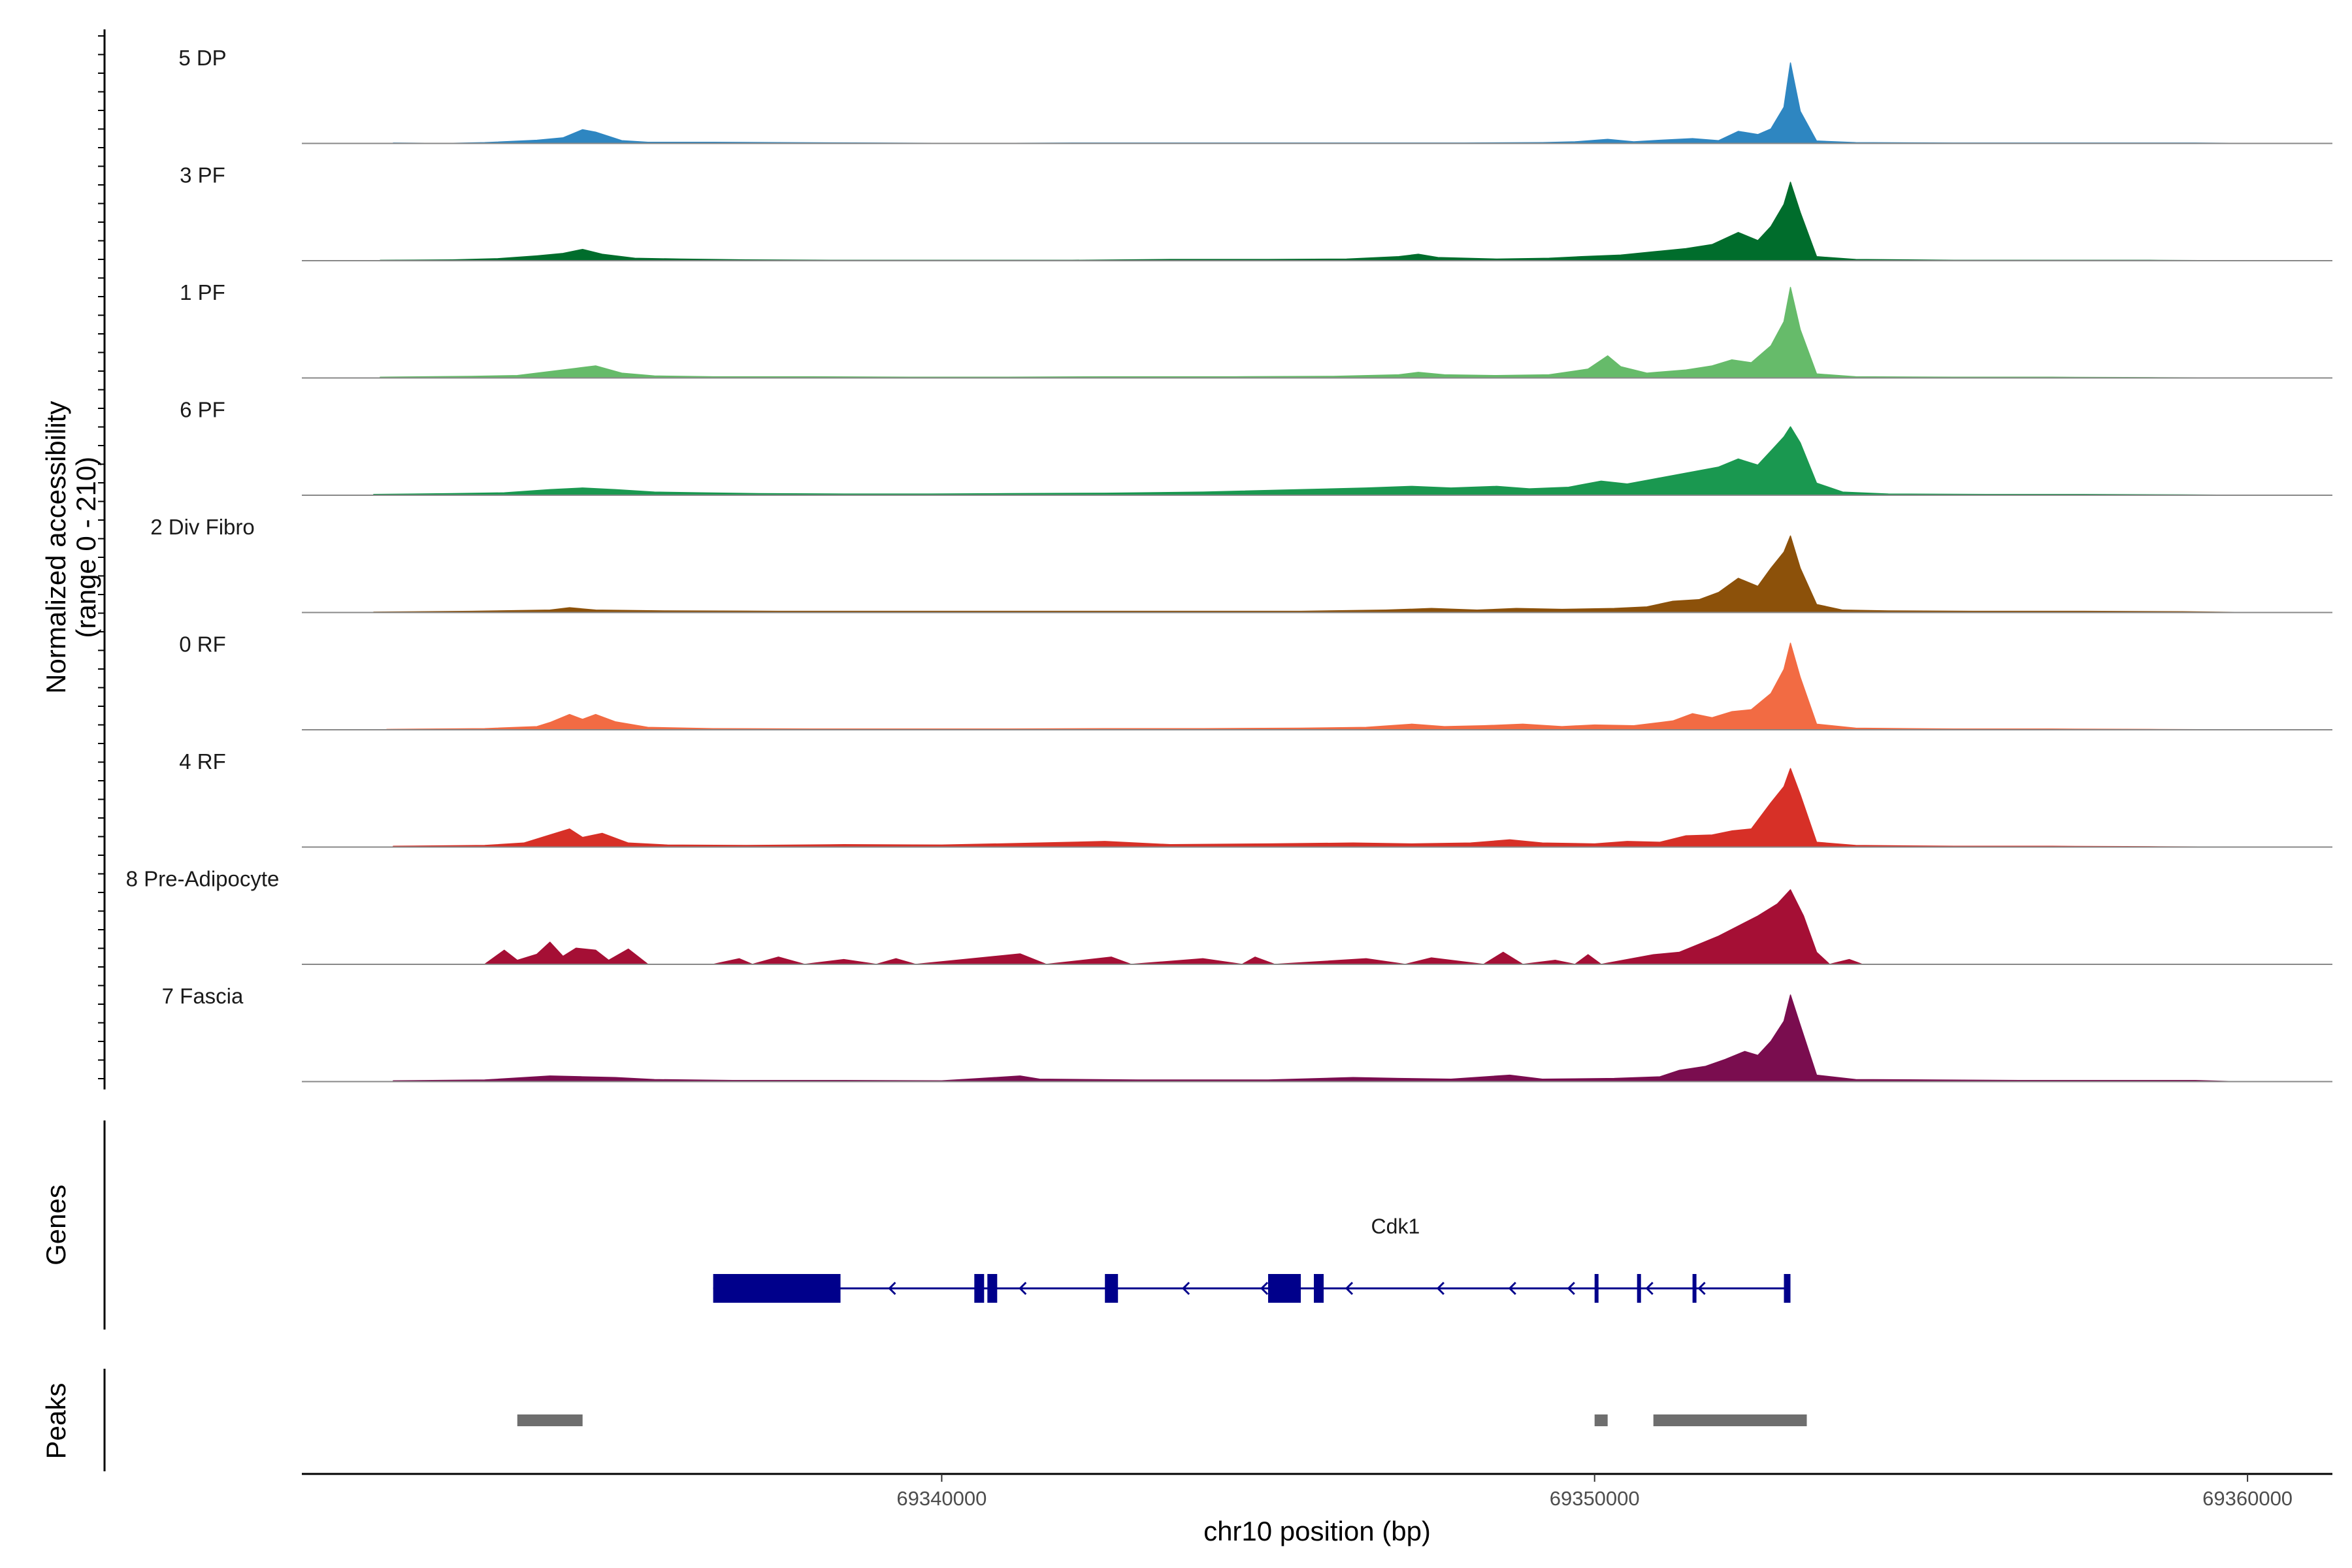 This screenshot has width=2352, height=1568. Describe the element at coordinates (202, 292) in the screenshot. I see `track-label: 1 PF` at that location.